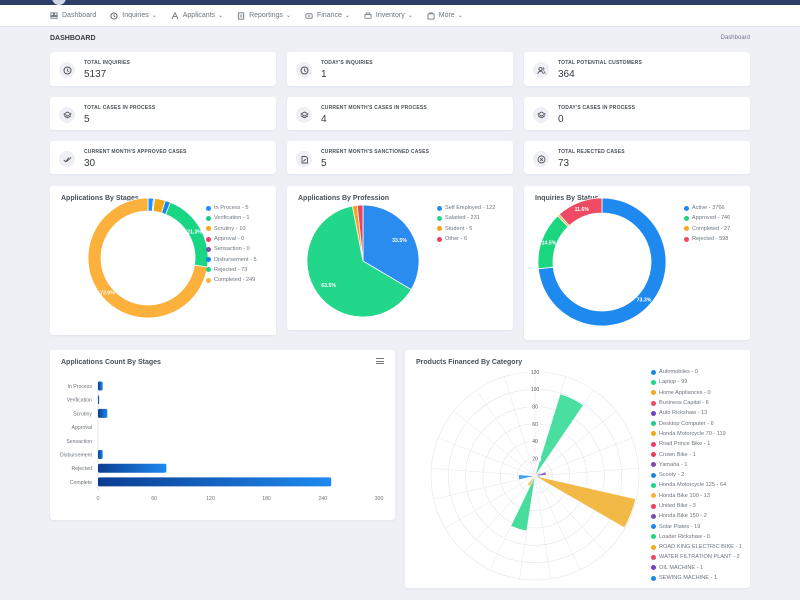  Describe the element at coordinates (231, 270) in the screenshot. I see `legend-item: Rejected - 73` at that location.